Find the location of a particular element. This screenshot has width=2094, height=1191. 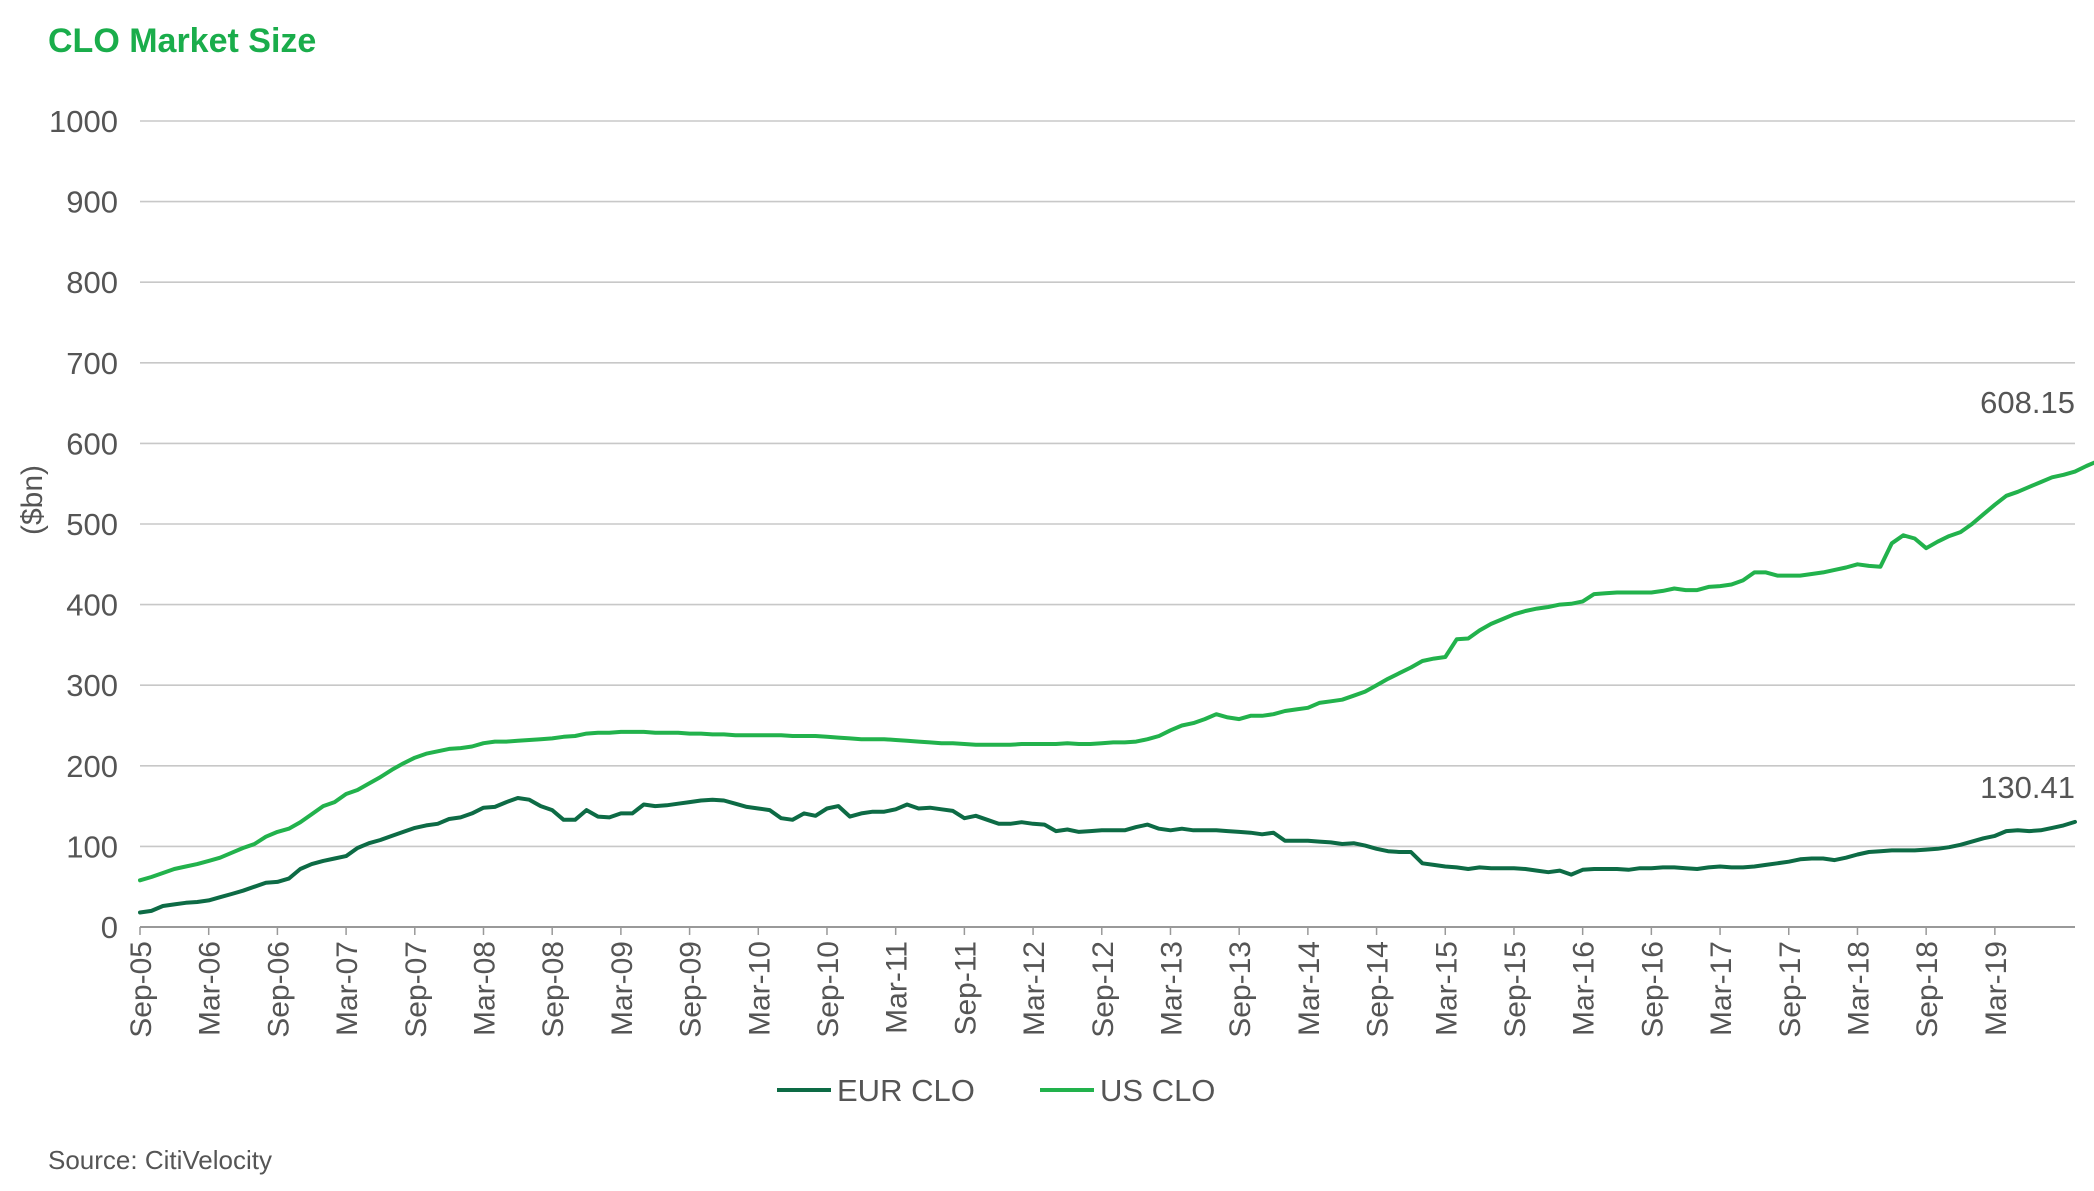

x-tick-label: Sep-18 is located at coordinates (1927, 989).